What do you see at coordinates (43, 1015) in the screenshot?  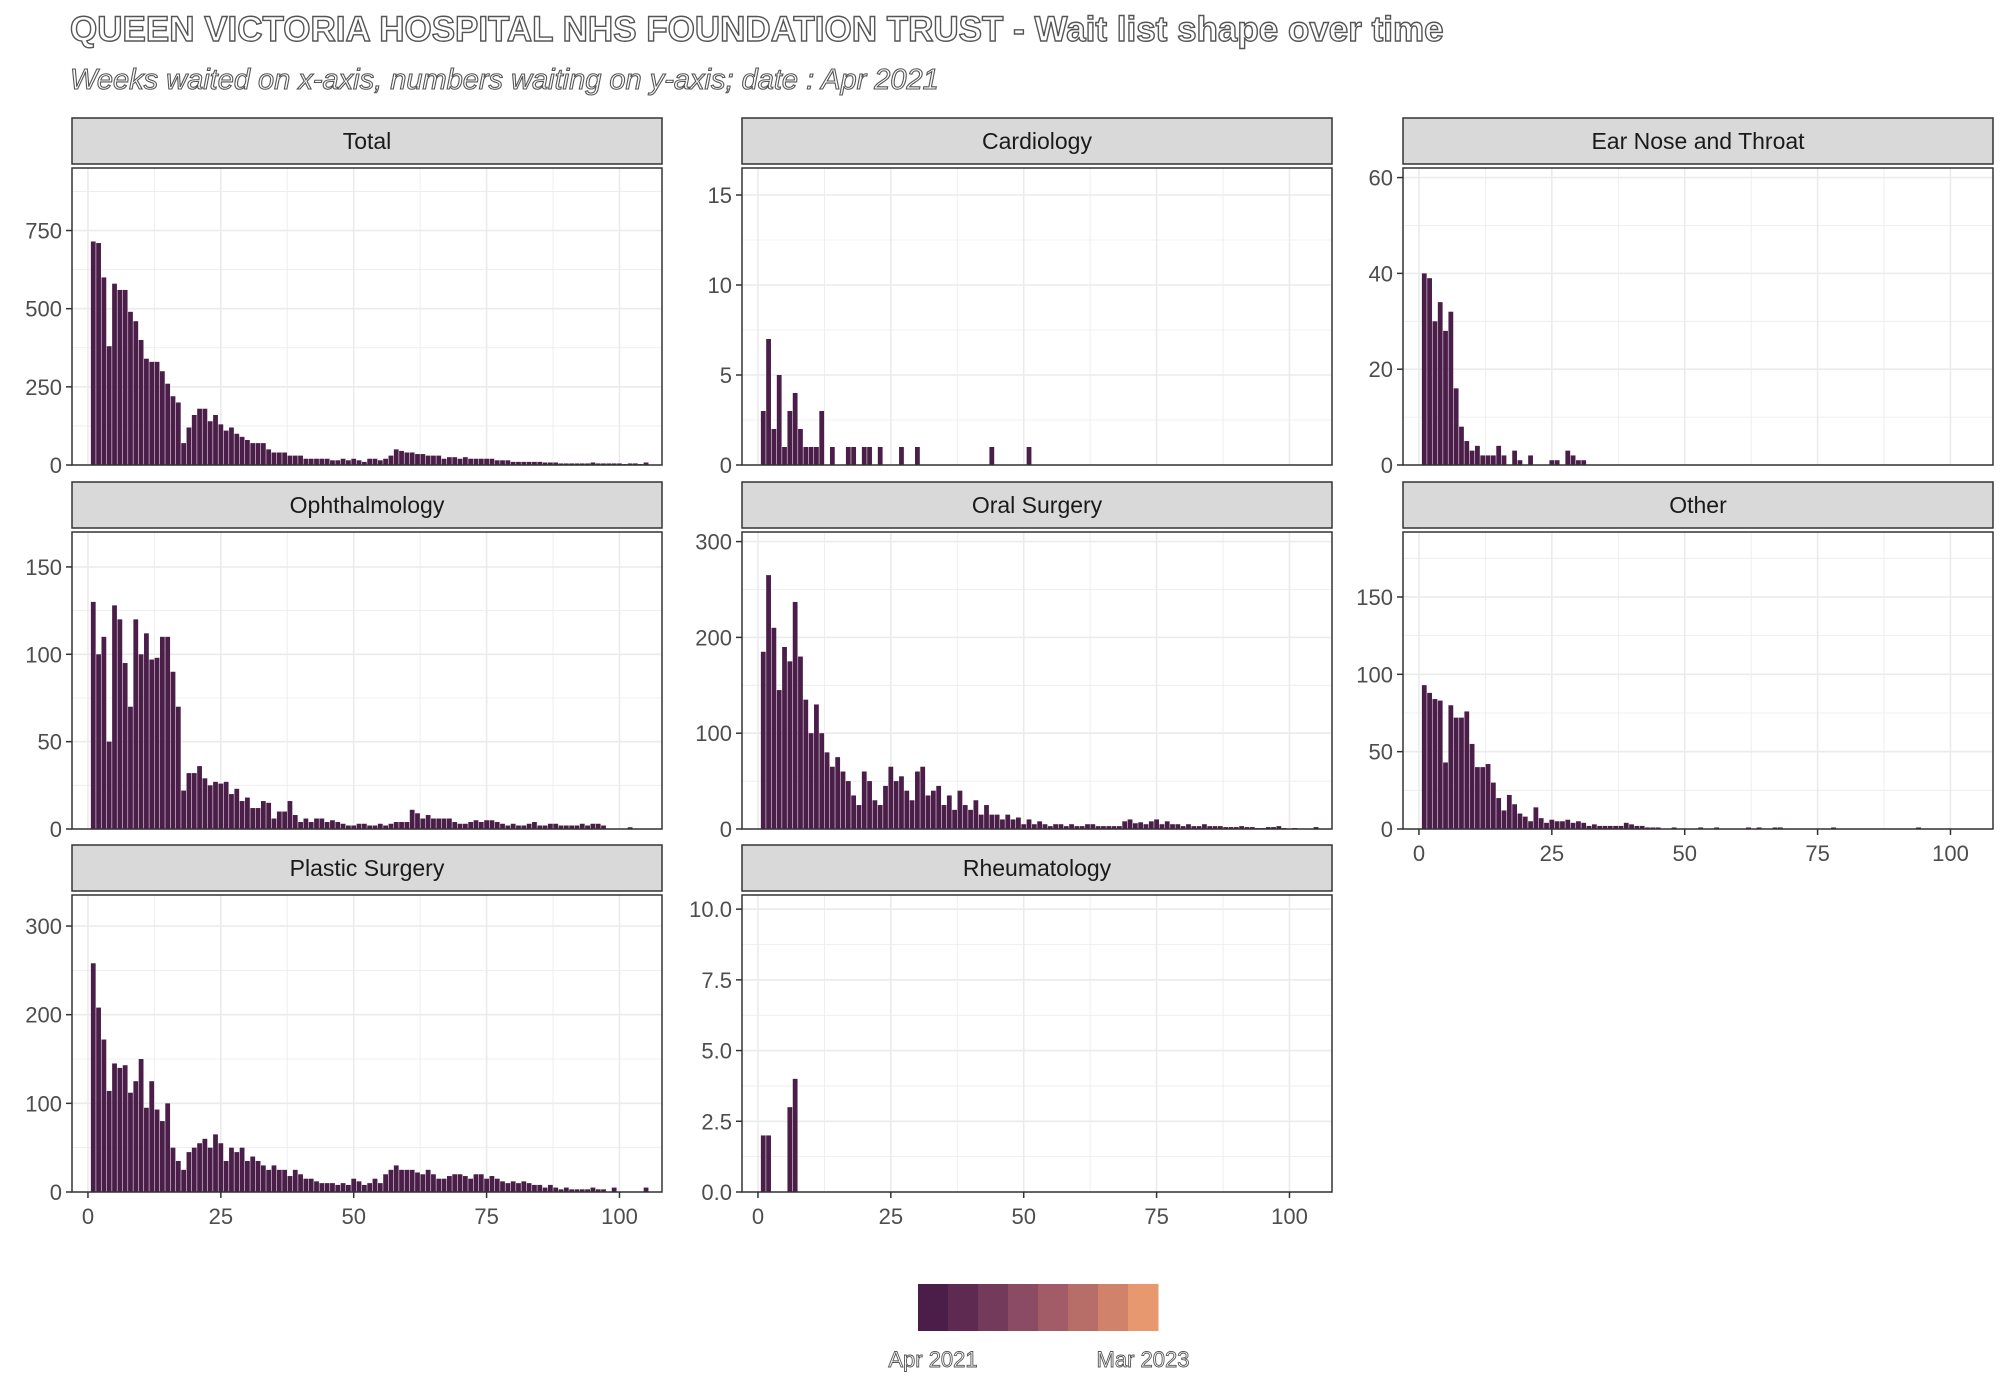 I see `y-tick-label: 200` at bounding box center [43, 1015].